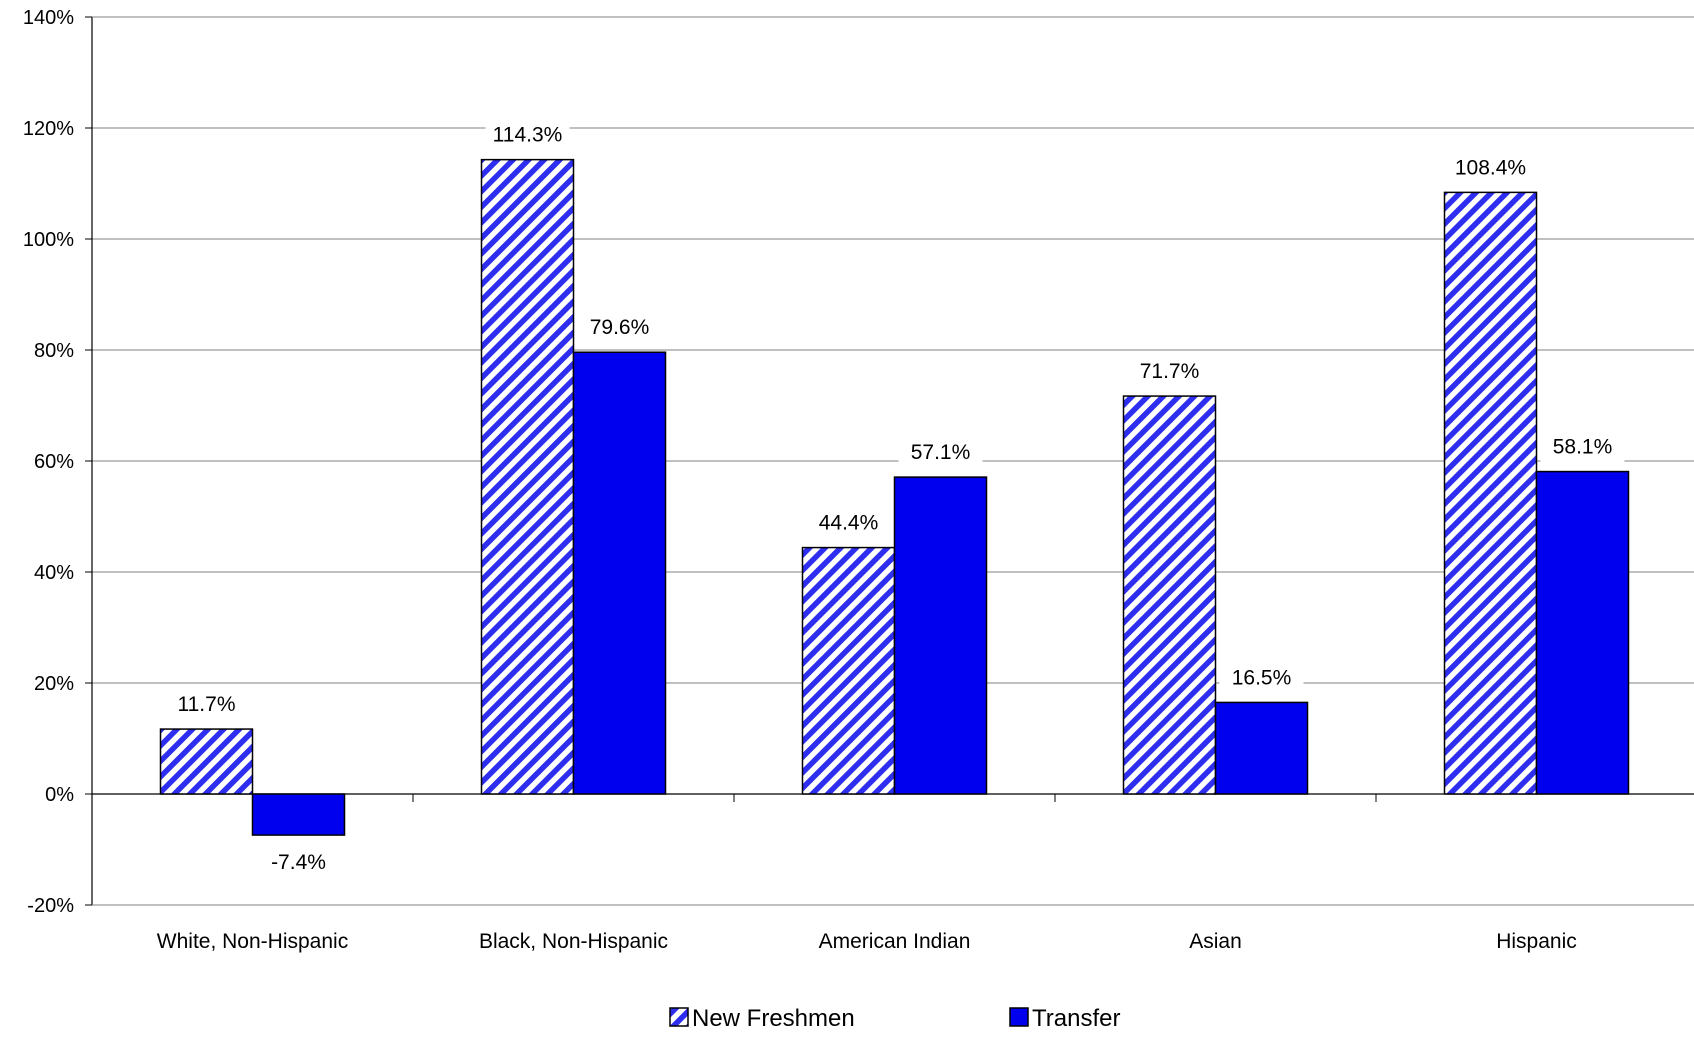 The height and width of the screenshot is (1039, 1694). I want to click on data-label: 57.1%, so click(941, 452).